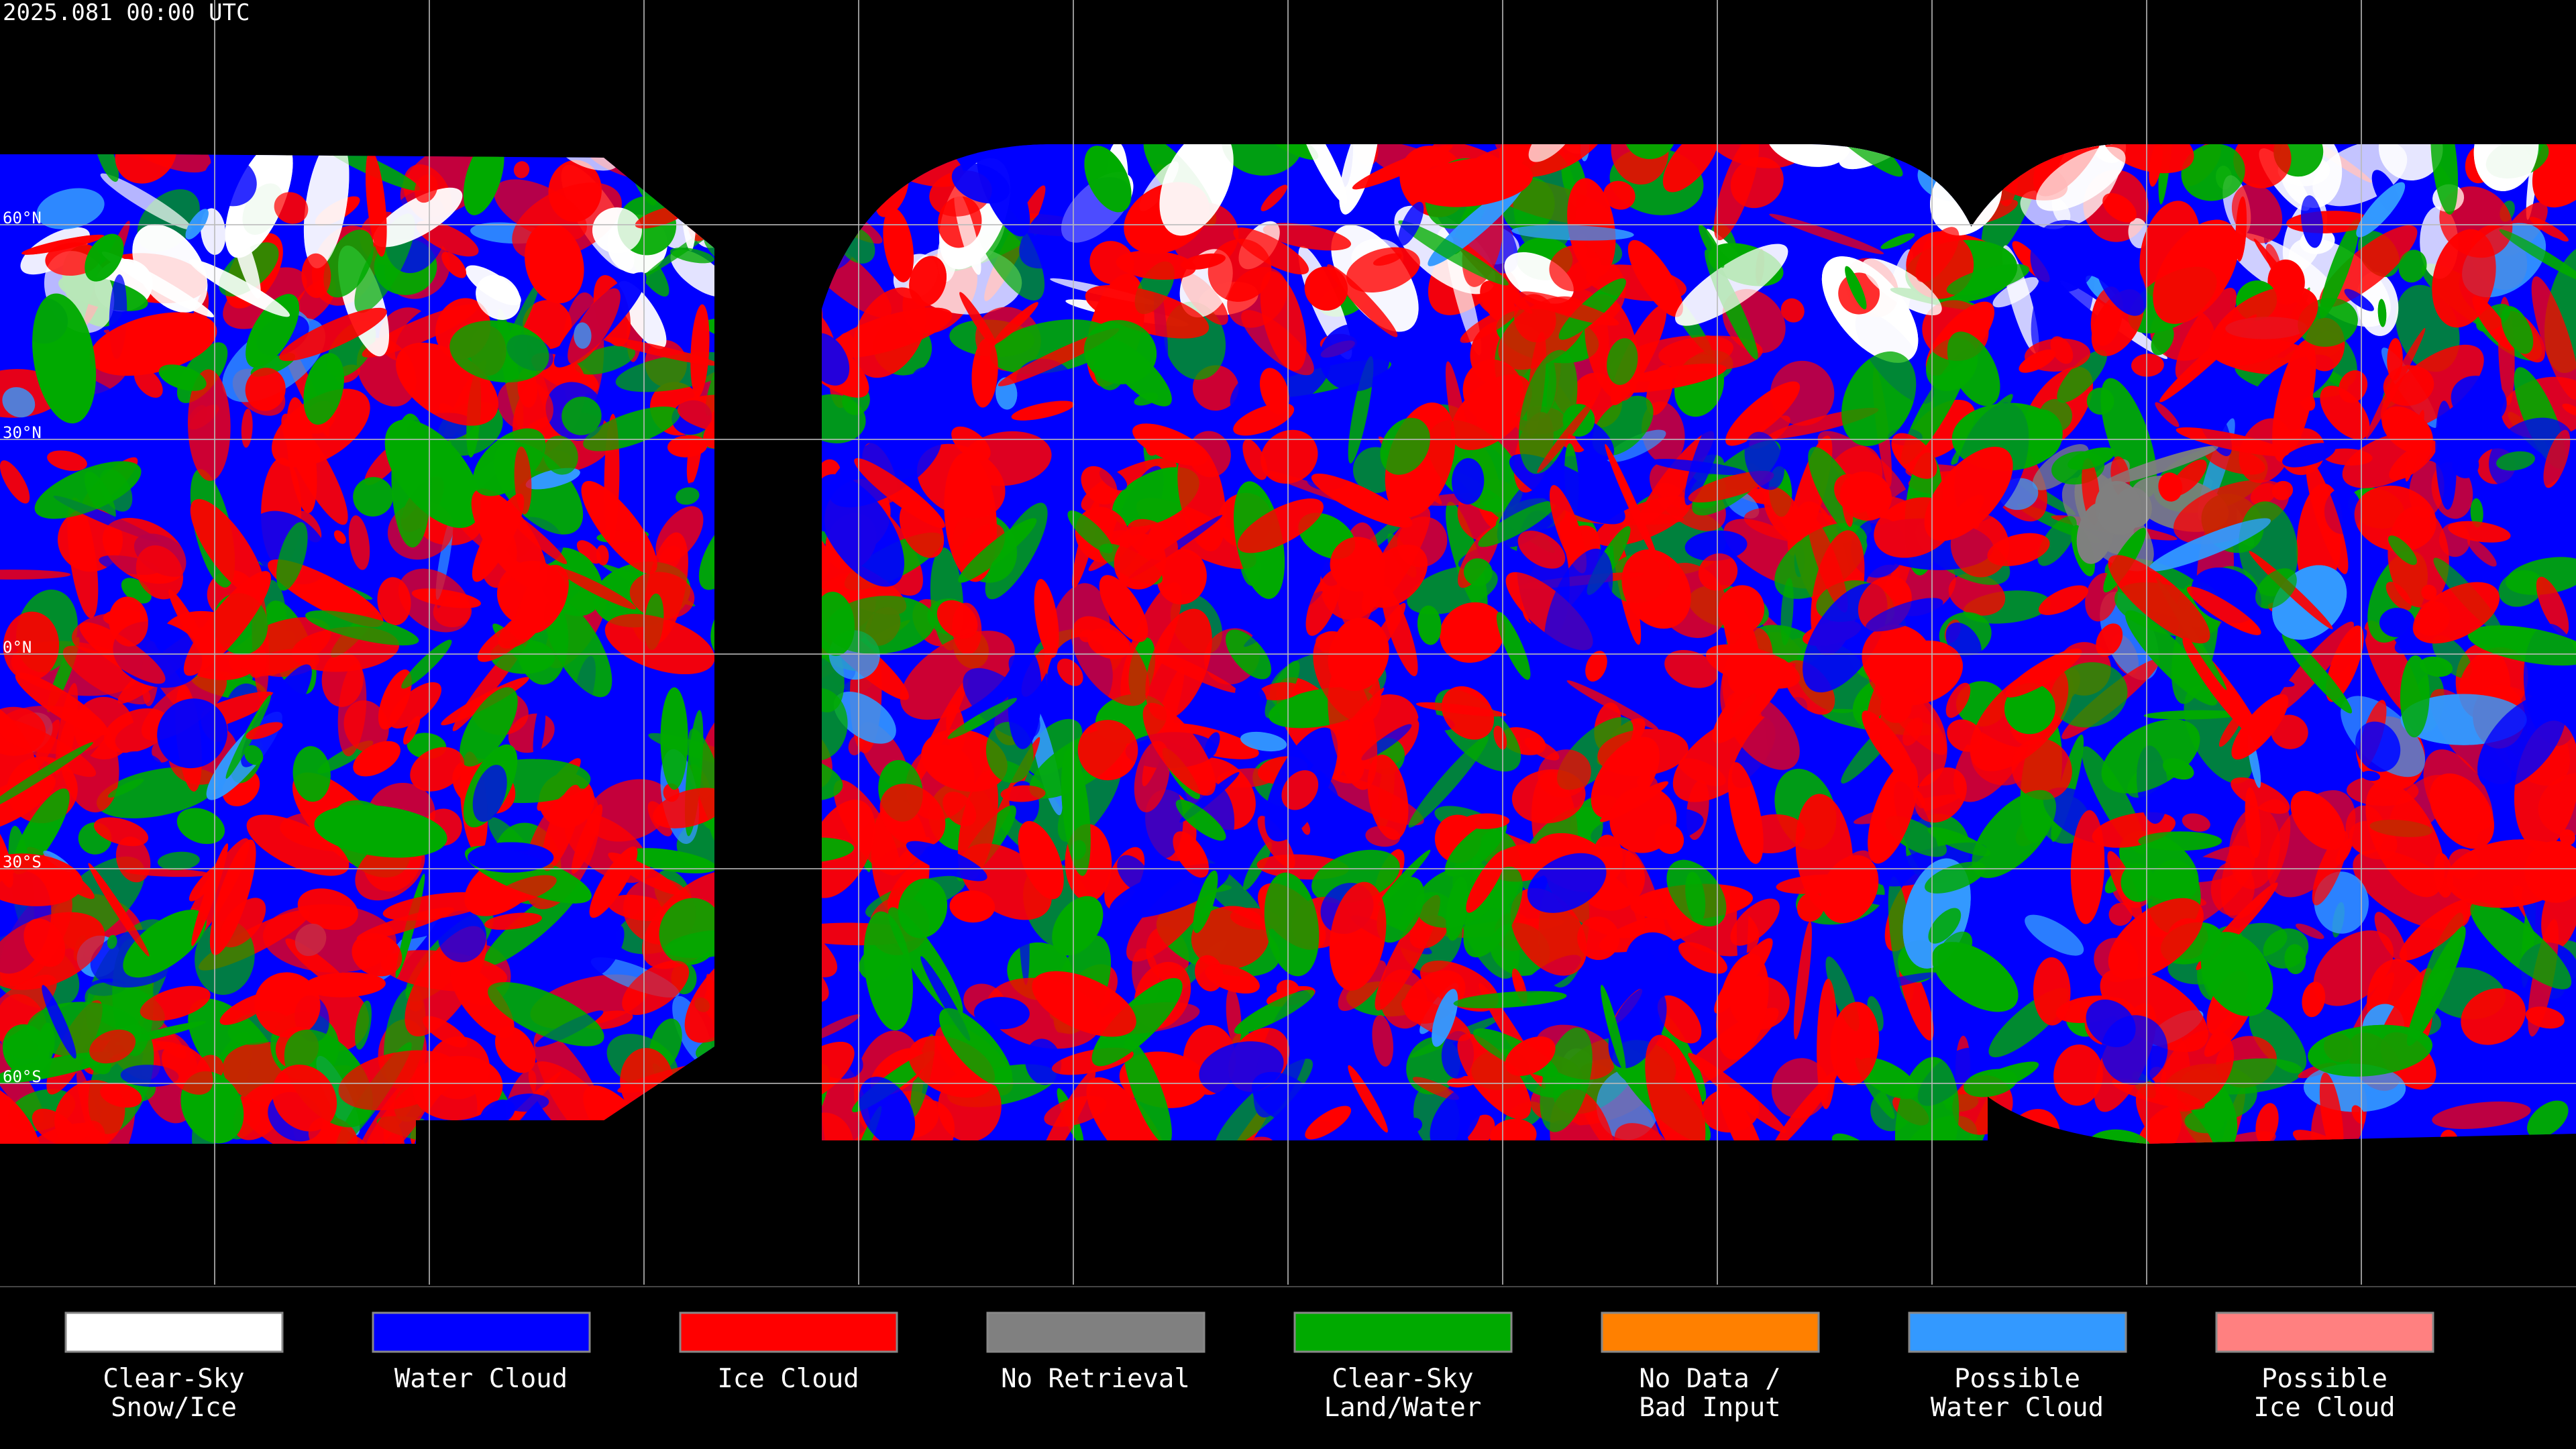  What do you see at coordinates (174, 1408) in the screenshot?
I see `legend-label: Snow/Ice` at bounding box center [174, 1408].